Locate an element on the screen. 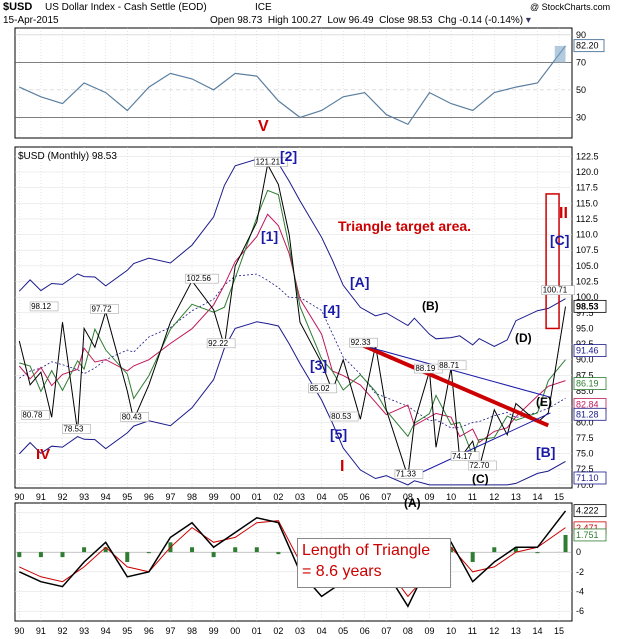  price-tick-label: 100.0 is located at coordinates (587, 297).